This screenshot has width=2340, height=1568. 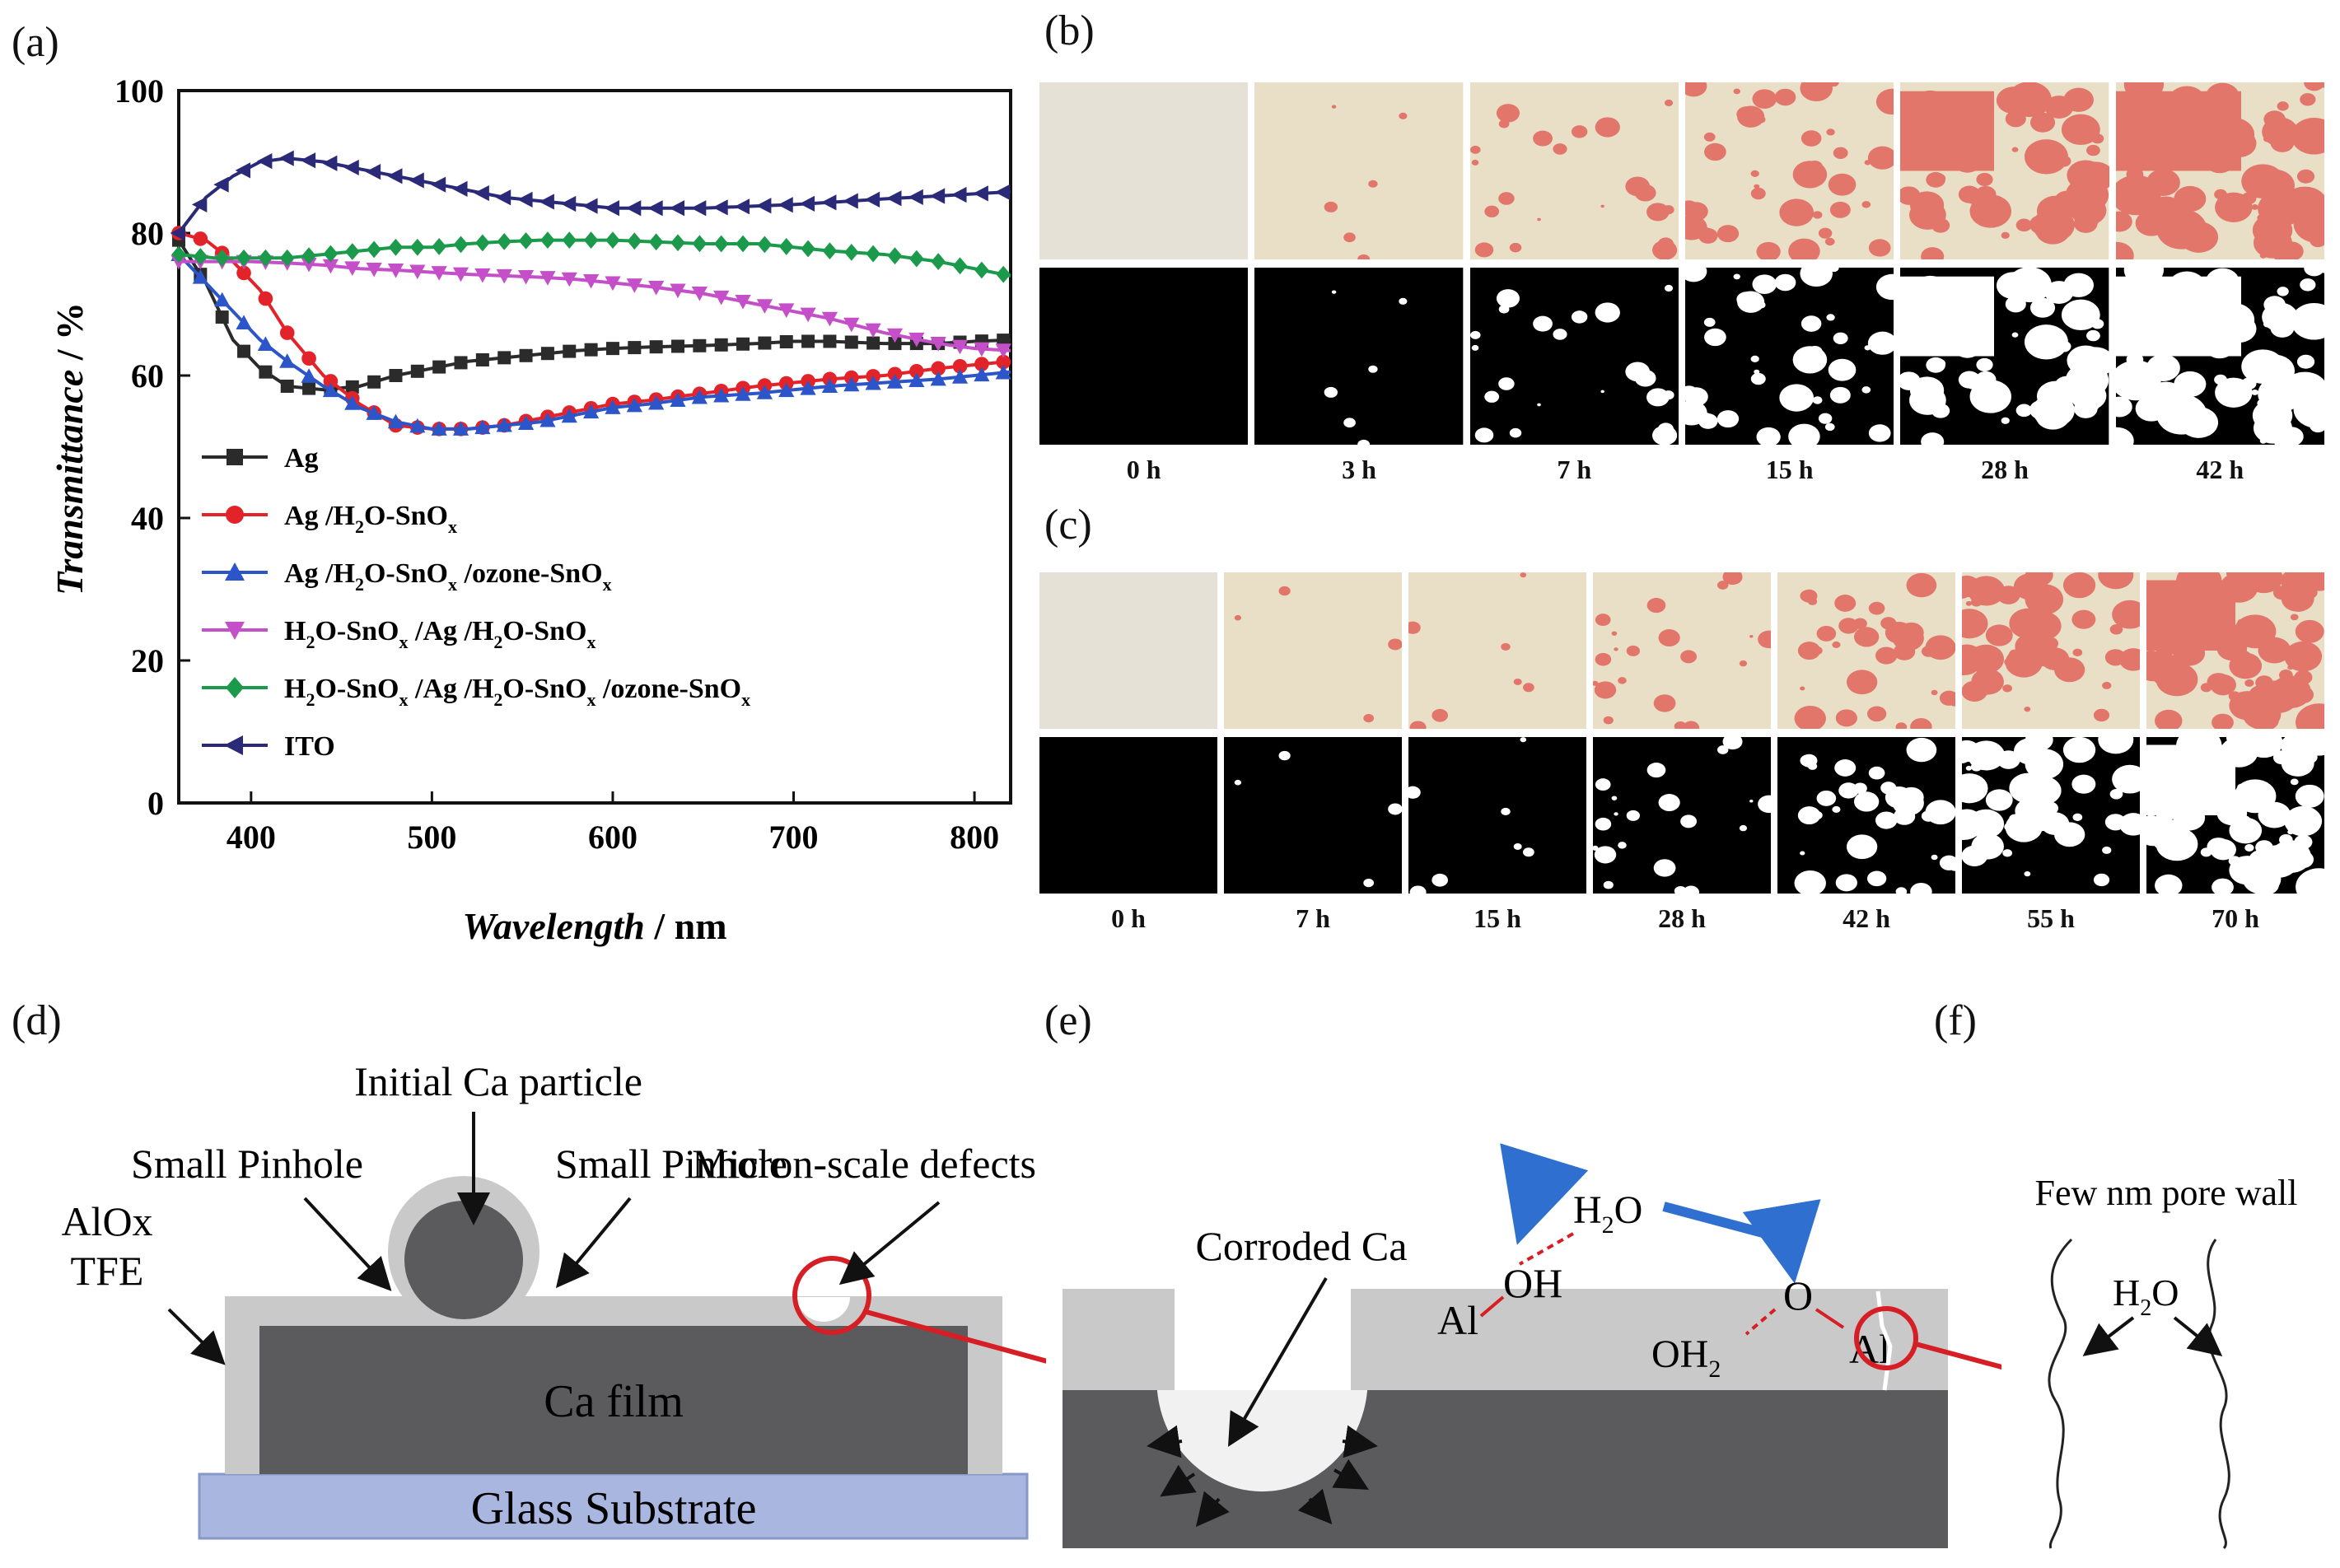 I want to click on initial-ca-particle-label: Initial Ca particle, so click(x=498, y=1081).